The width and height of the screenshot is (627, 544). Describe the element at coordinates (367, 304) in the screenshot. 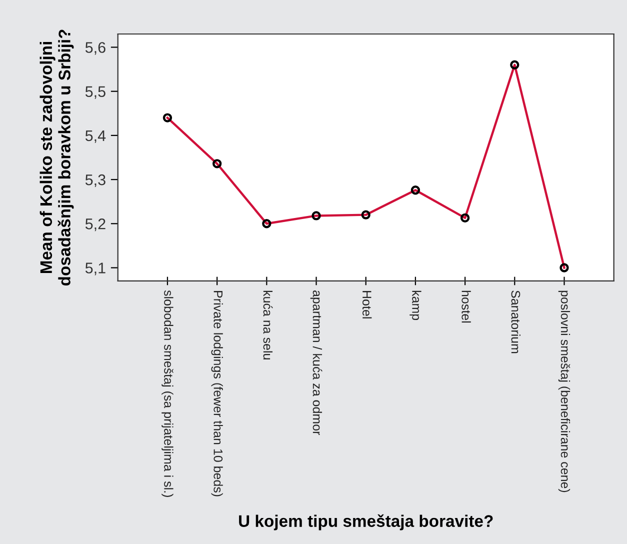

I see `x-tick-label: Hotel` at that location.